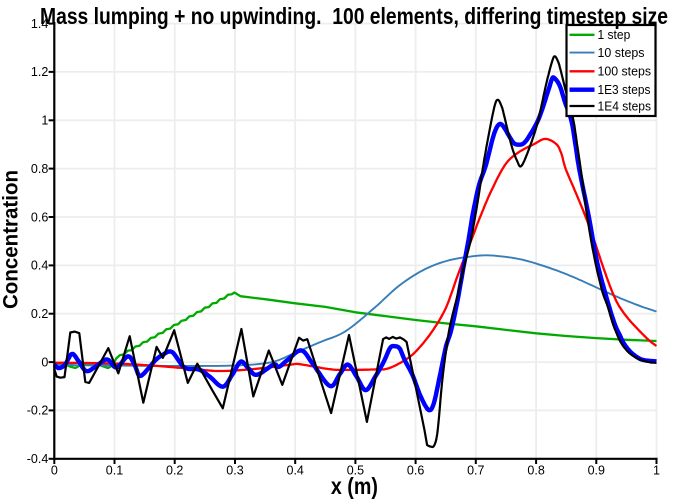 This screenshot has height=504, width=676. I want to click on svg-text: 1 step, so click(614, 34).